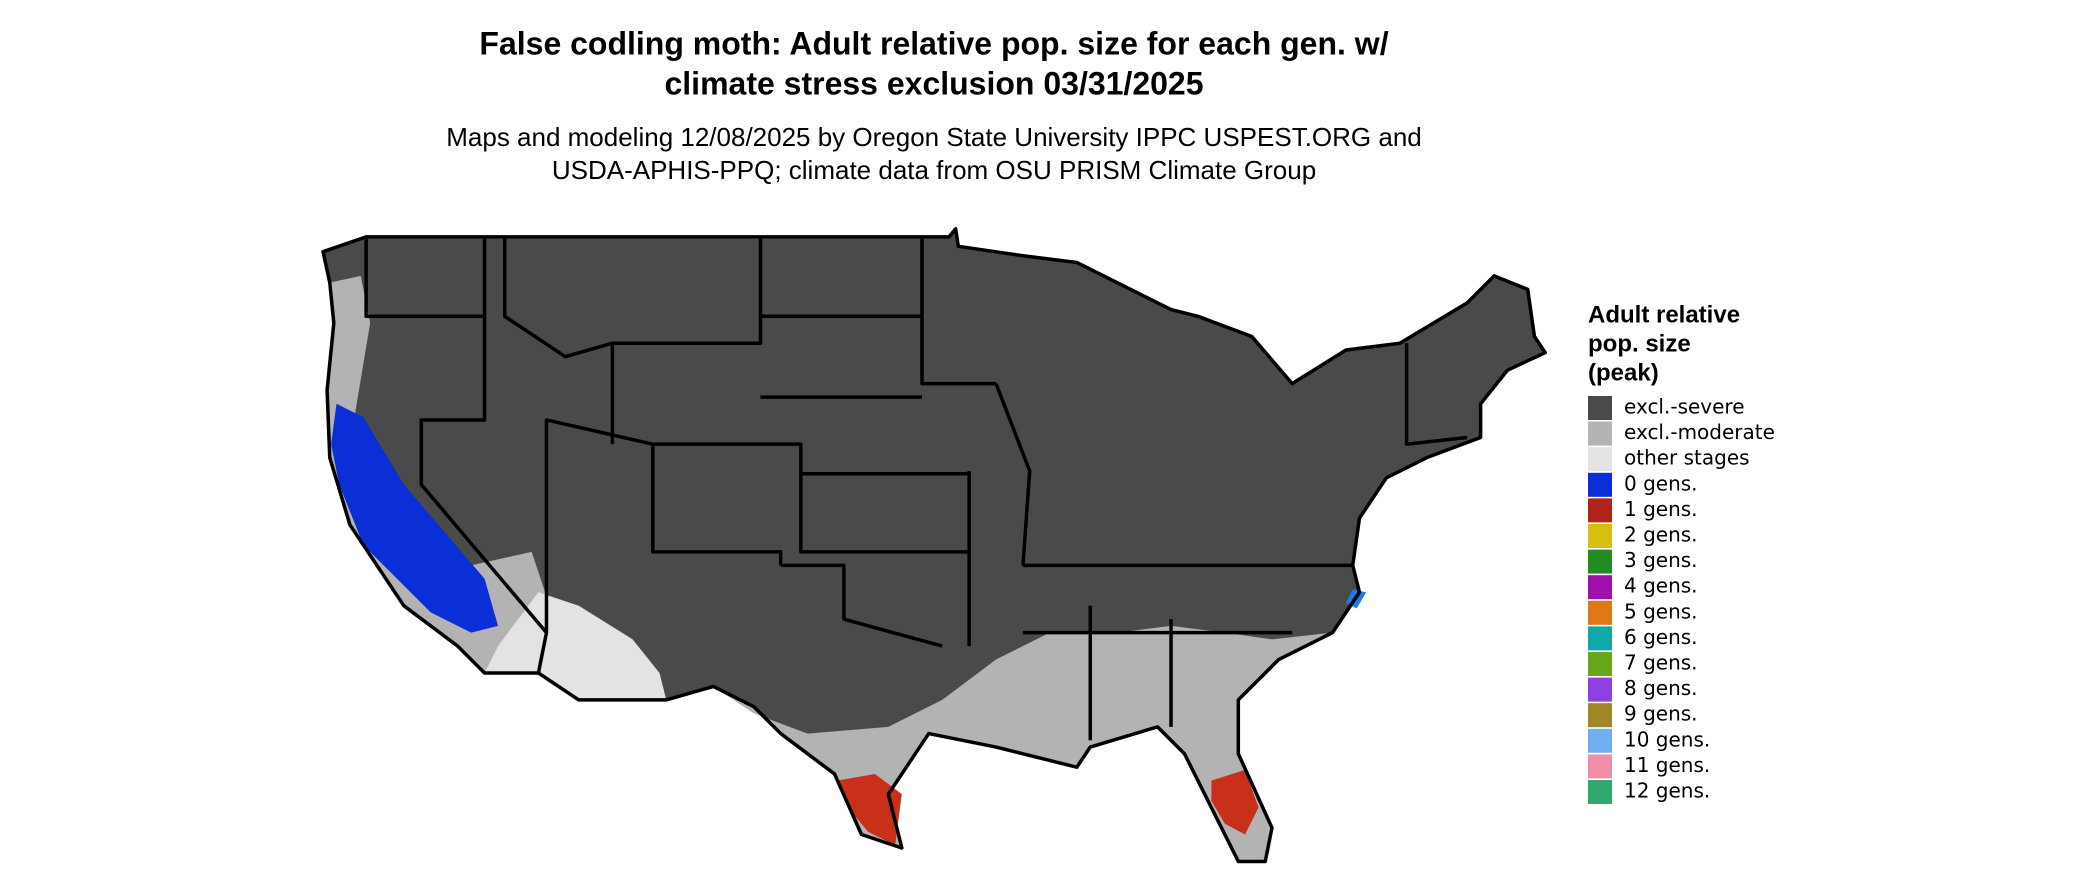 This screenshot has width=2100, height=892. I want to click on legend-label: 1 gens., so click(1661, 509).